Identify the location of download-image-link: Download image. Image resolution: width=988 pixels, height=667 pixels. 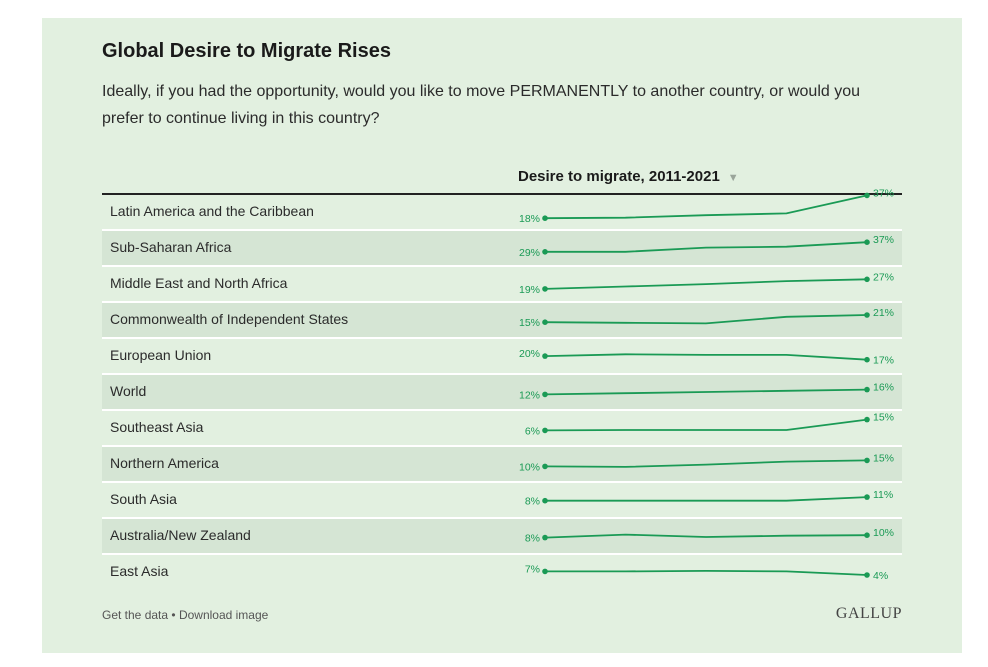
(223, 615).